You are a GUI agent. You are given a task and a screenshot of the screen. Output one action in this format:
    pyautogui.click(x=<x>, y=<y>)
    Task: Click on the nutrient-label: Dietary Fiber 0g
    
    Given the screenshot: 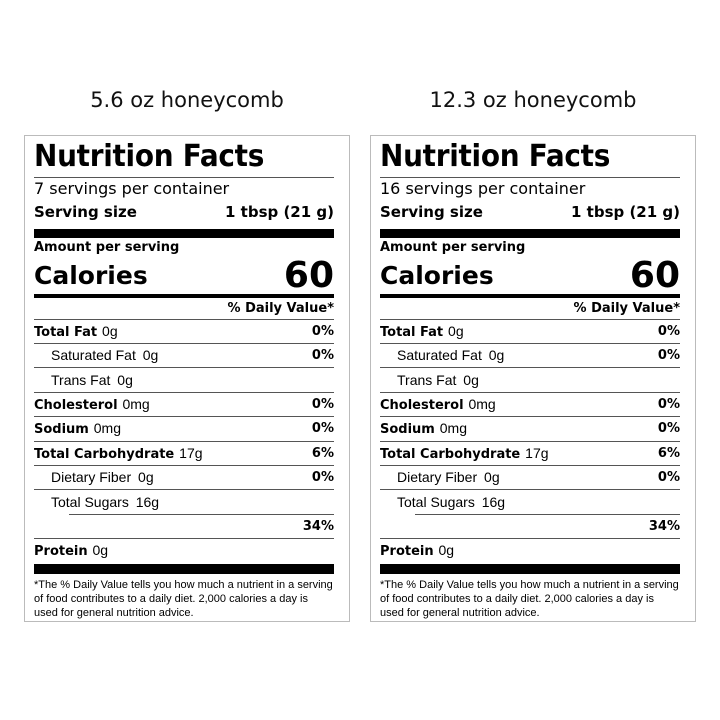 What is the action you would take?
    pyautogui.click(x=102, y=477)
    